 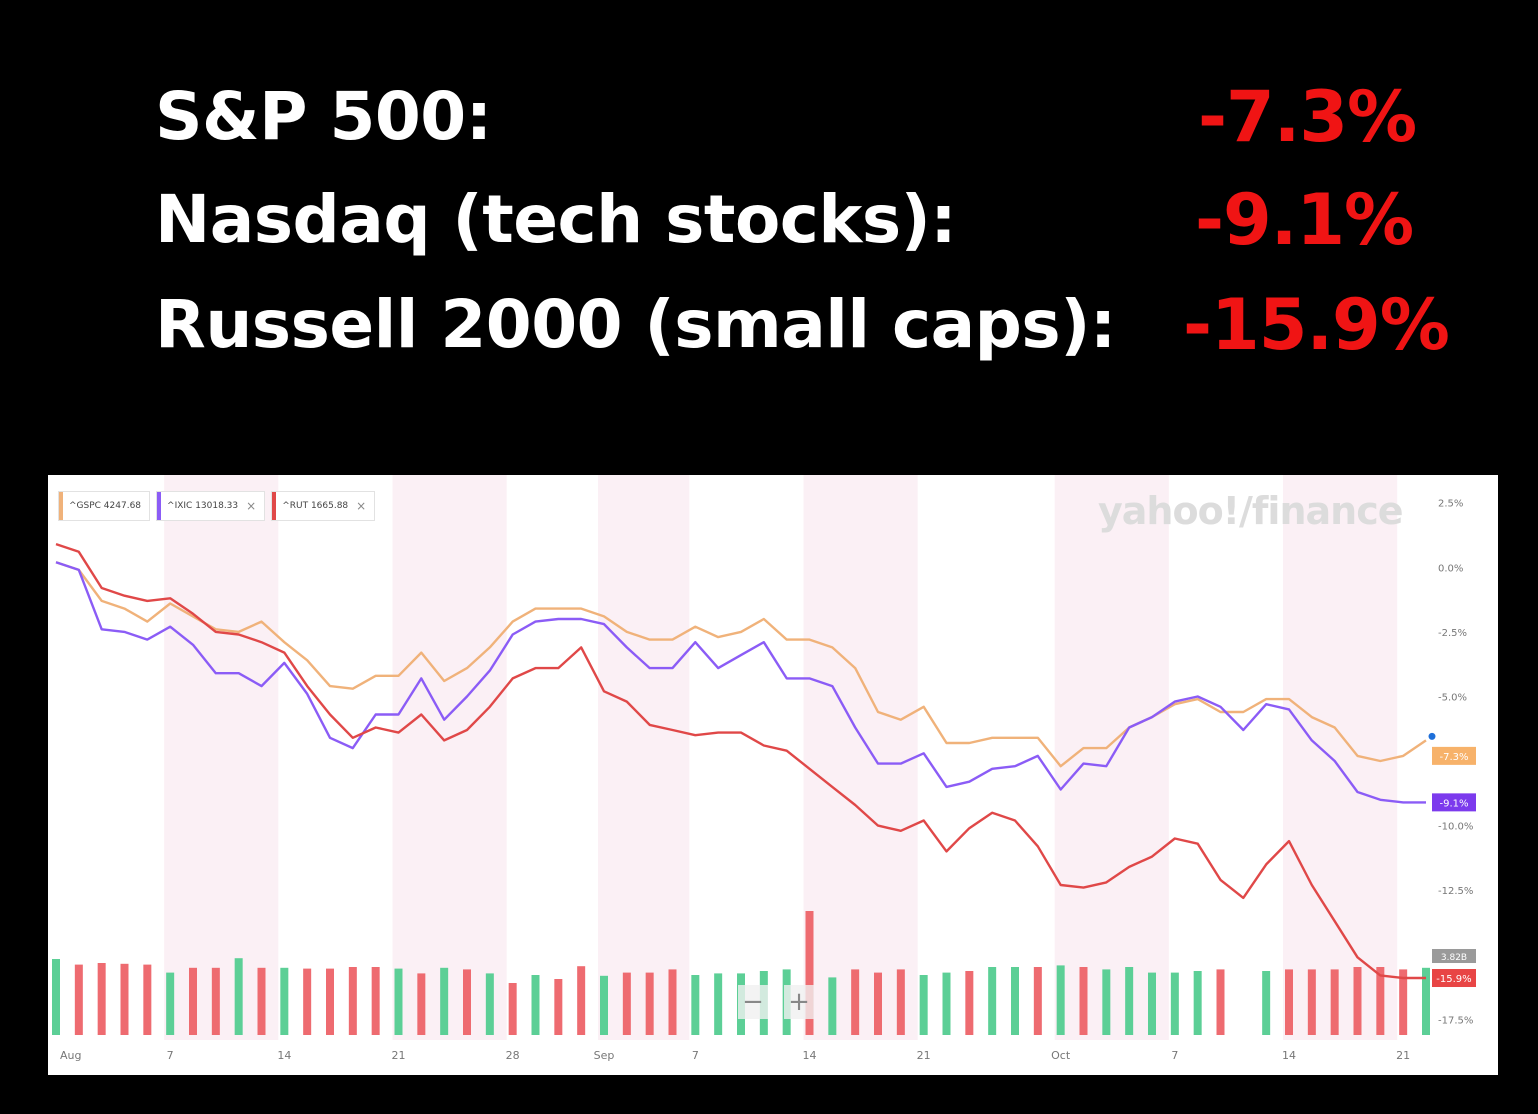 I want to click on stat-label: Nasdaq (tech stocks):, so click(x=556, y=219).